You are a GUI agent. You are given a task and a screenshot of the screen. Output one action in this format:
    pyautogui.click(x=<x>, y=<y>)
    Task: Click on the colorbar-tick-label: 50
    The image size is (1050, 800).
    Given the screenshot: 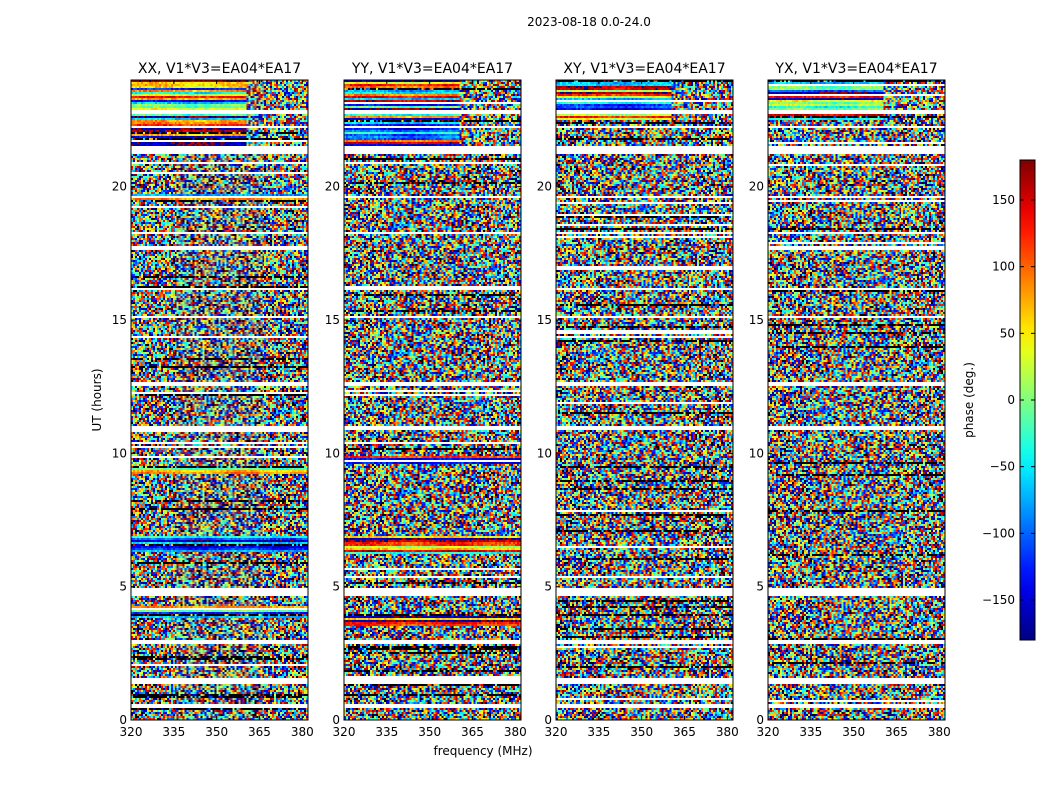 What is the action you would take?
    pyautogui.click(x=1007, y=333)
    